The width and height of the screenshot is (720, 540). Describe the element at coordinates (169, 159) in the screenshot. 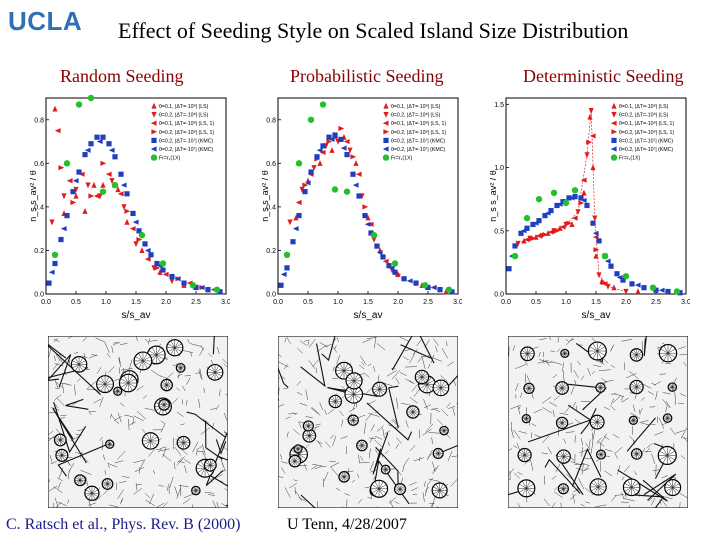

I see `legend-entry: Fr=r₁(1X)` at that location.